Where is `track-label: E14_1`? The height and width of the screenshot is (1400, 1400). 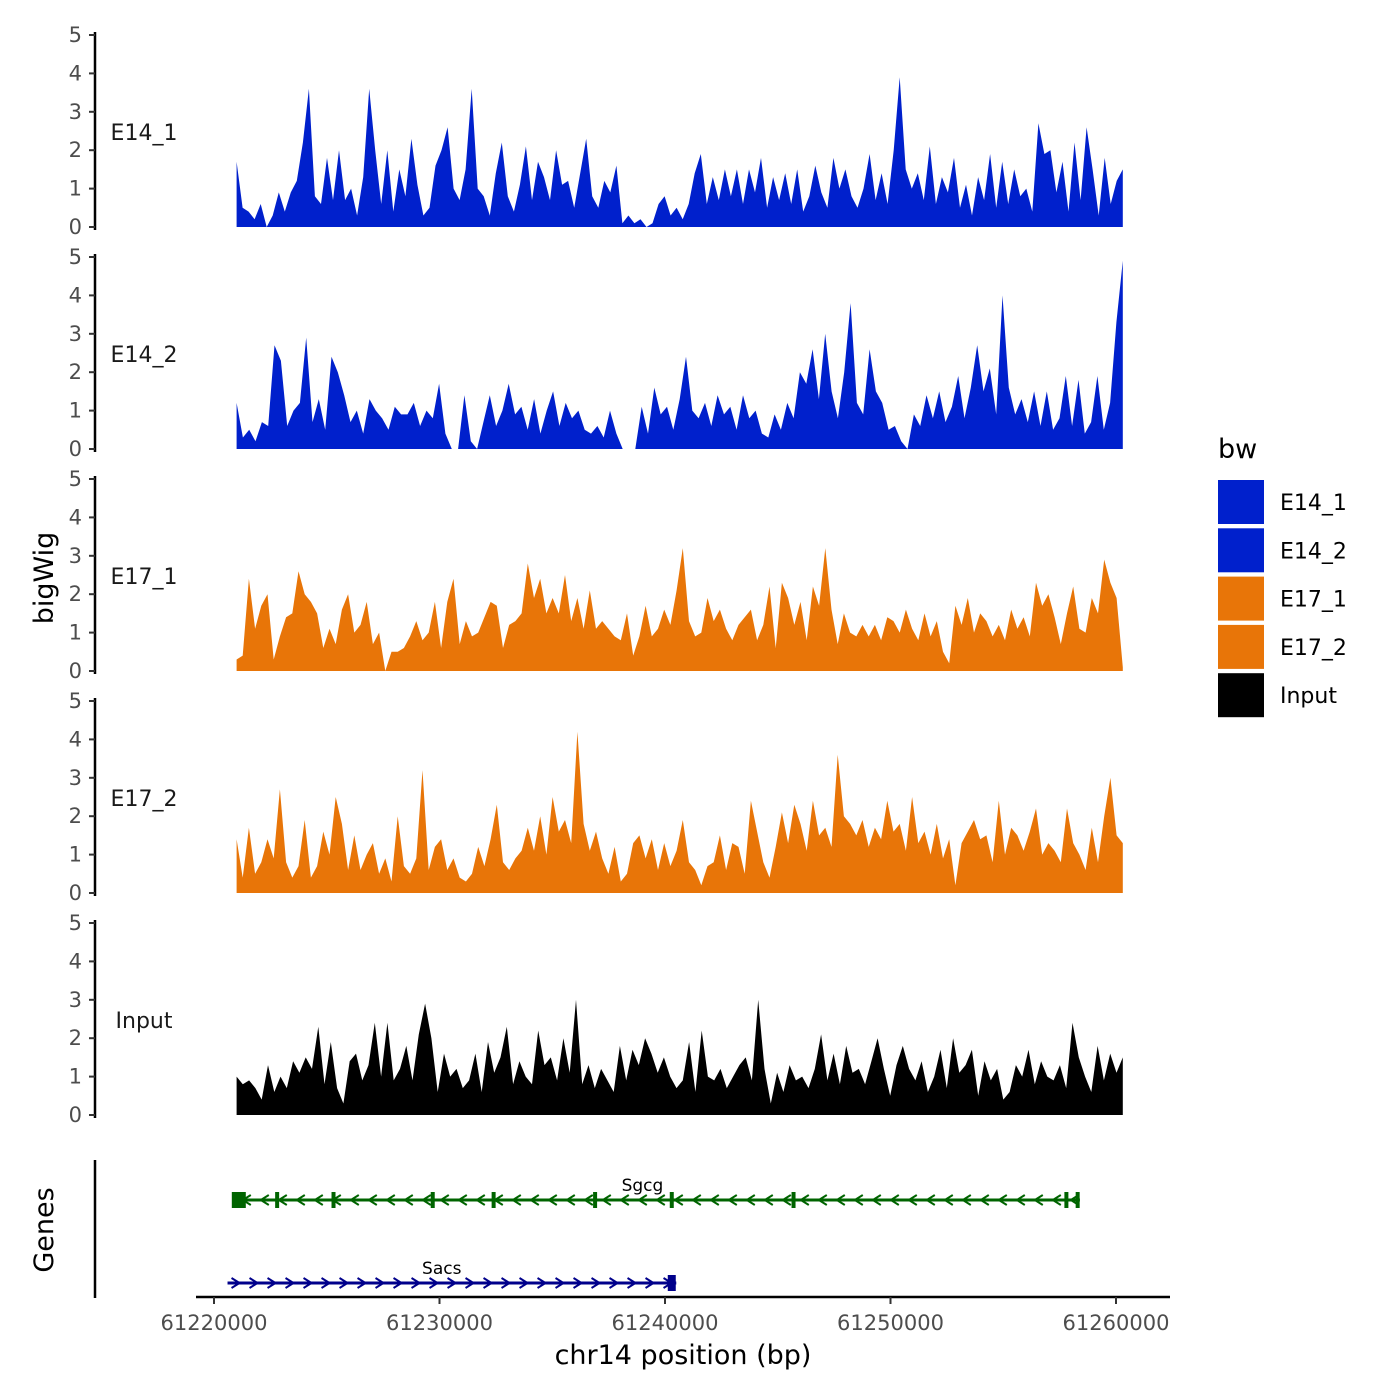 track-label: E14_1 is located at coordinates (144, 133).